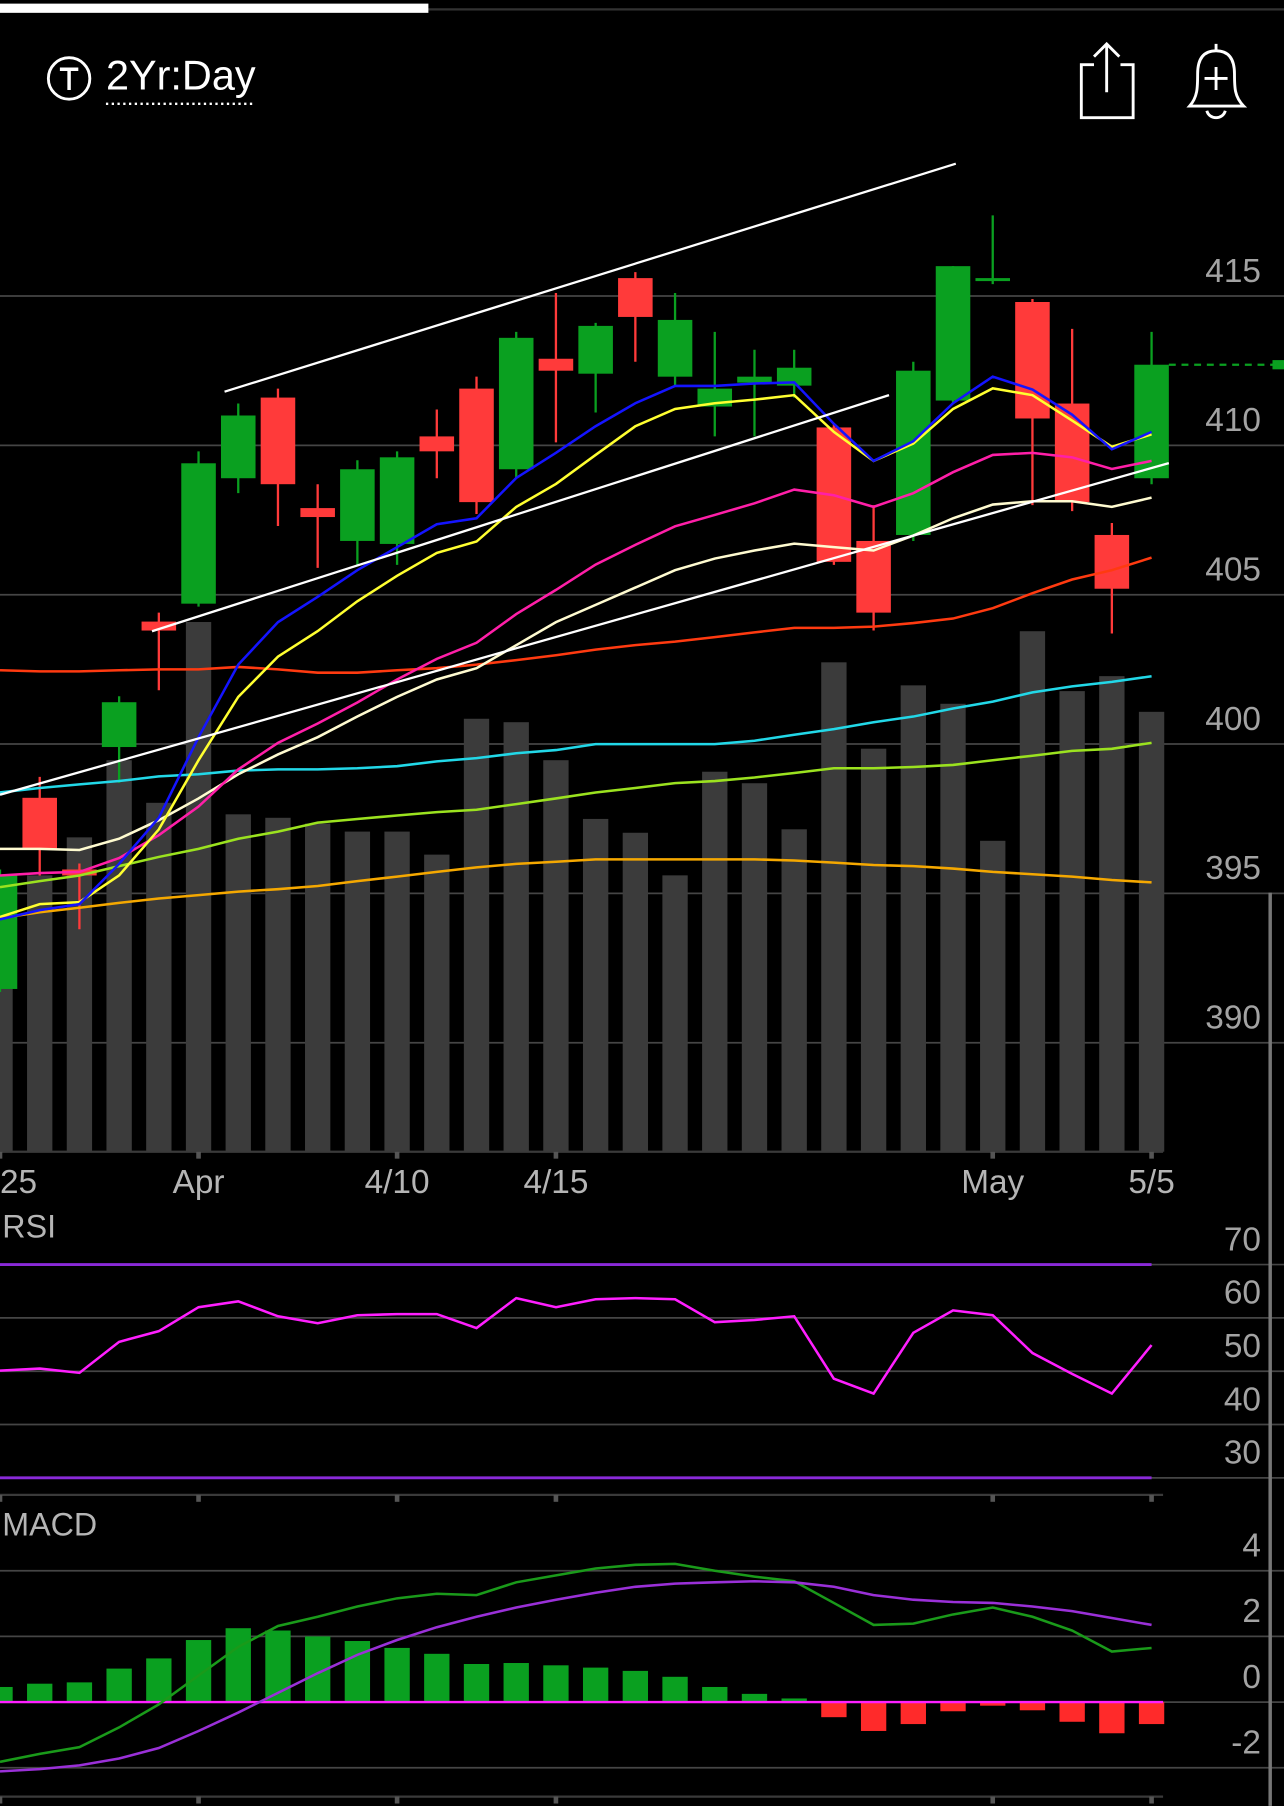 Image resolution: width=1284 pixels, height=1806 pixels. Describe the element at coordinates (1278, 365) in the screenshot. I see `last-price-marker` at that location.